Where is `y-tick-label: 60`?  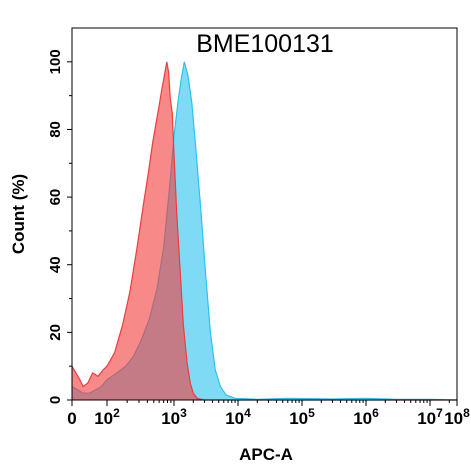 y-tick-label: 60 is located at coordinates (55, 197).